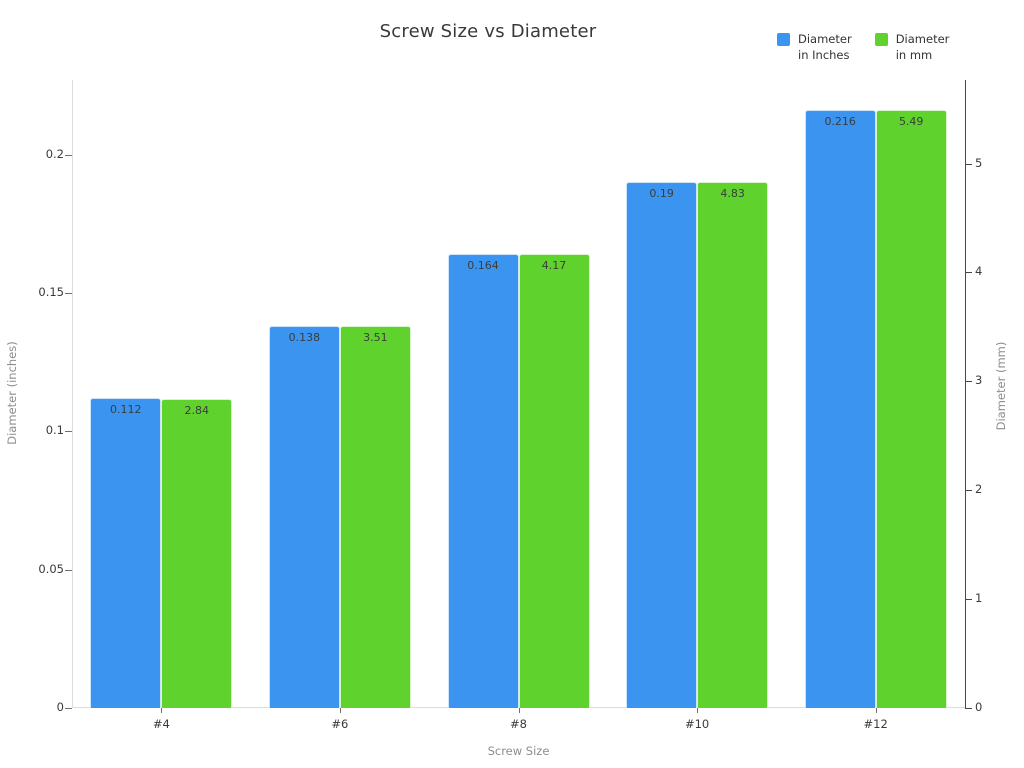  I want to click on legend-swatch-inches-icon, so click(783, 39).